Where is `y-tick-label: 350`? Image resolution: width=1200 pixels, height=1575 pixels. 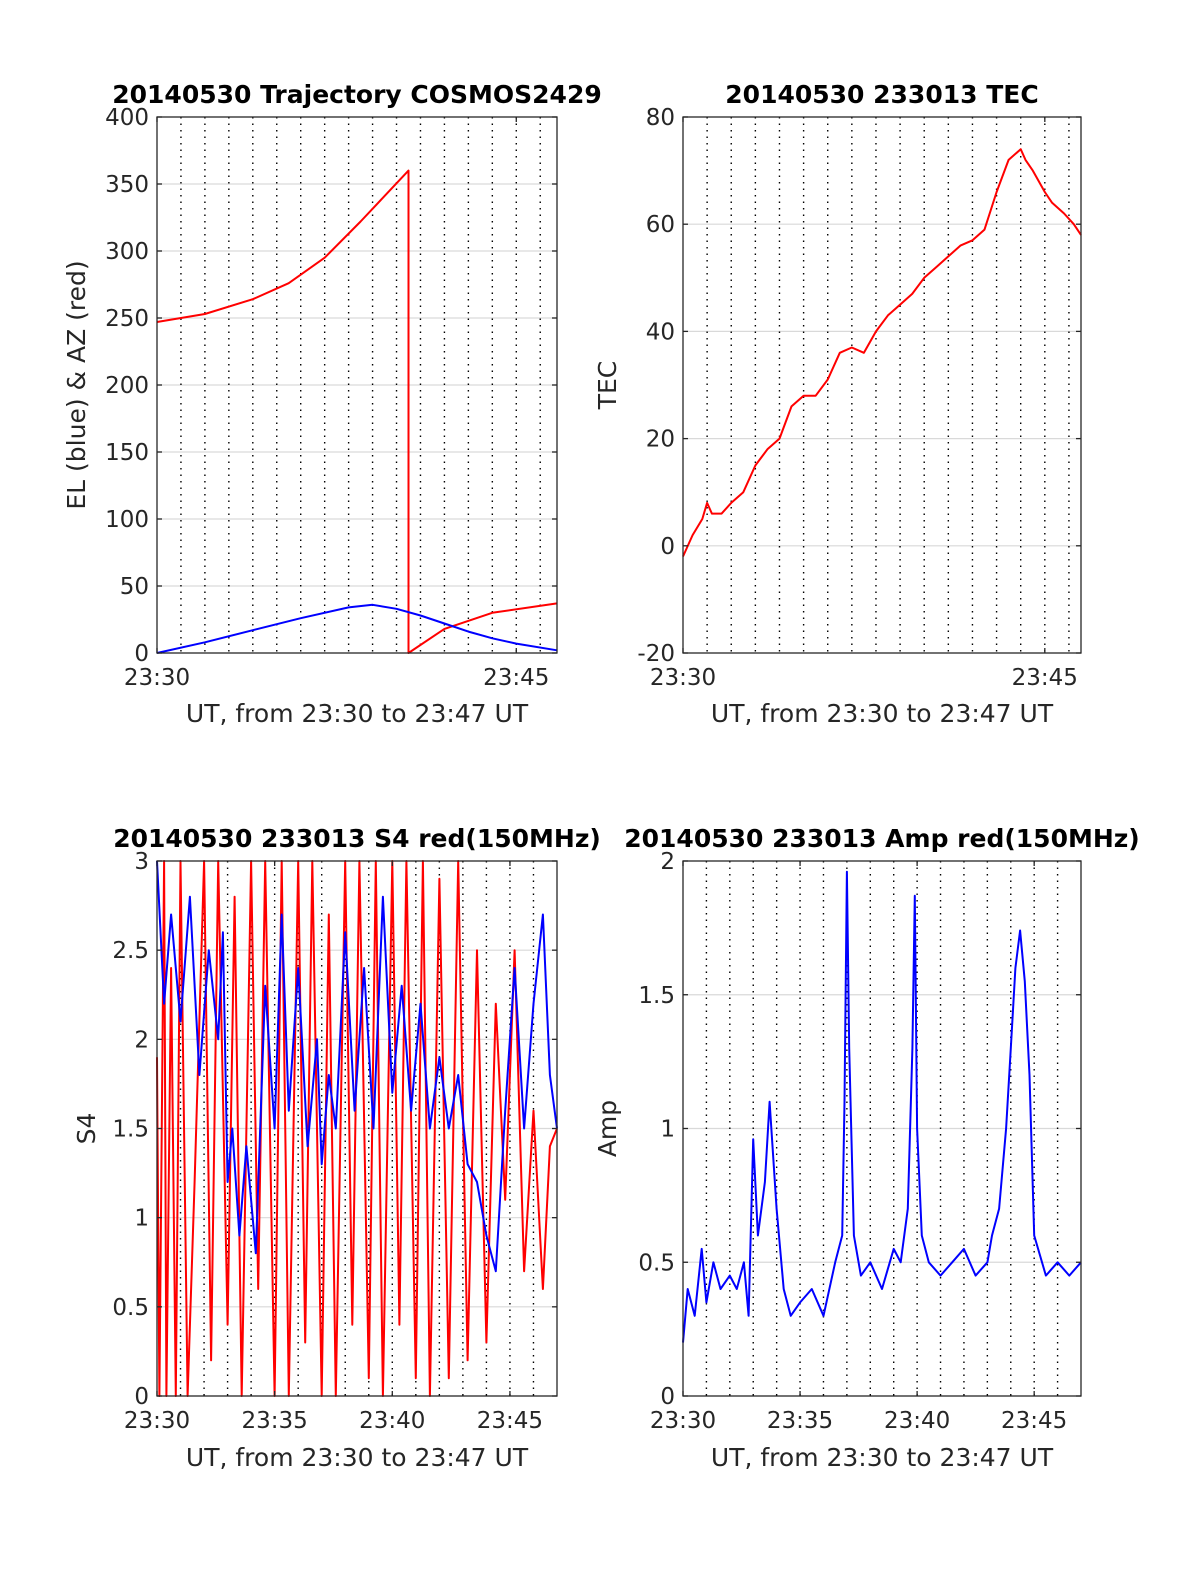
y-tick-label: 350 is located at coordinates (127, 185).